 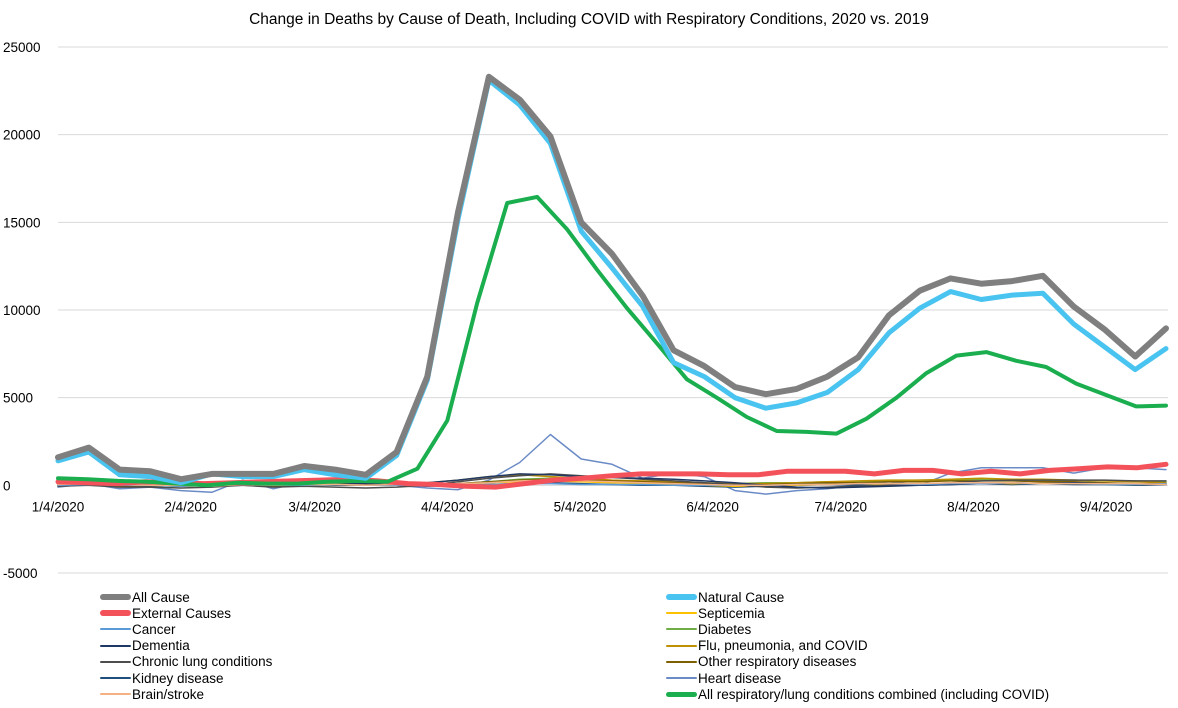 I want to click on x-tick-label: 3/4/2020, so click(x=314, y=506).